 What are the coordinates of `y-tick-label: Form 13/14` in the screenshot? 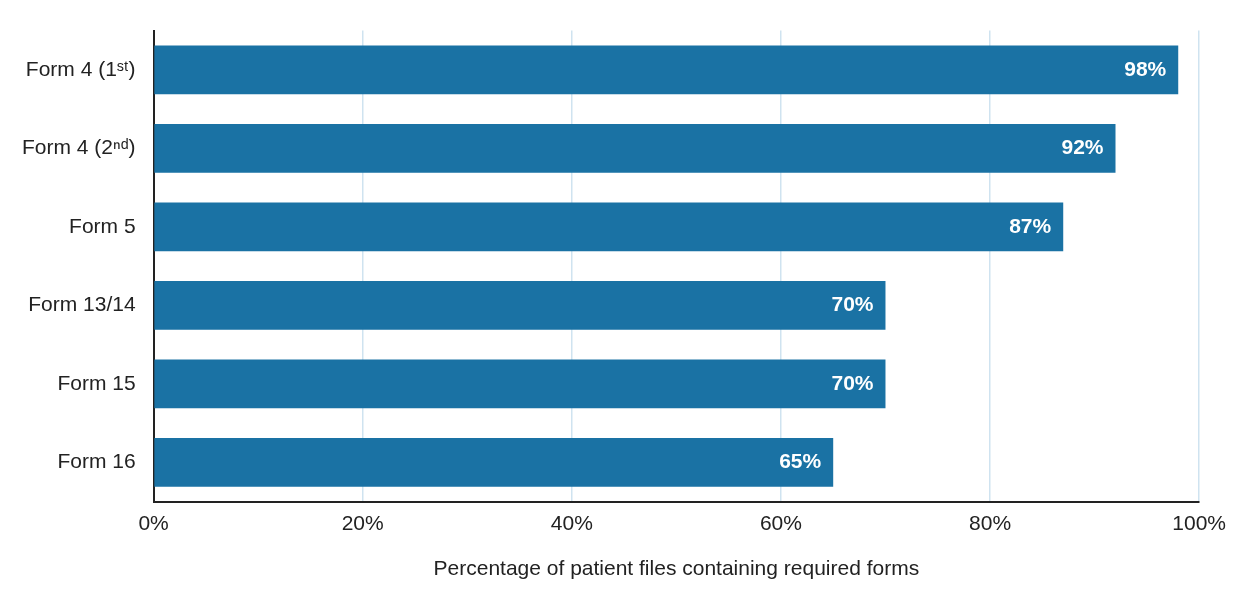 It's located at (82, 304).